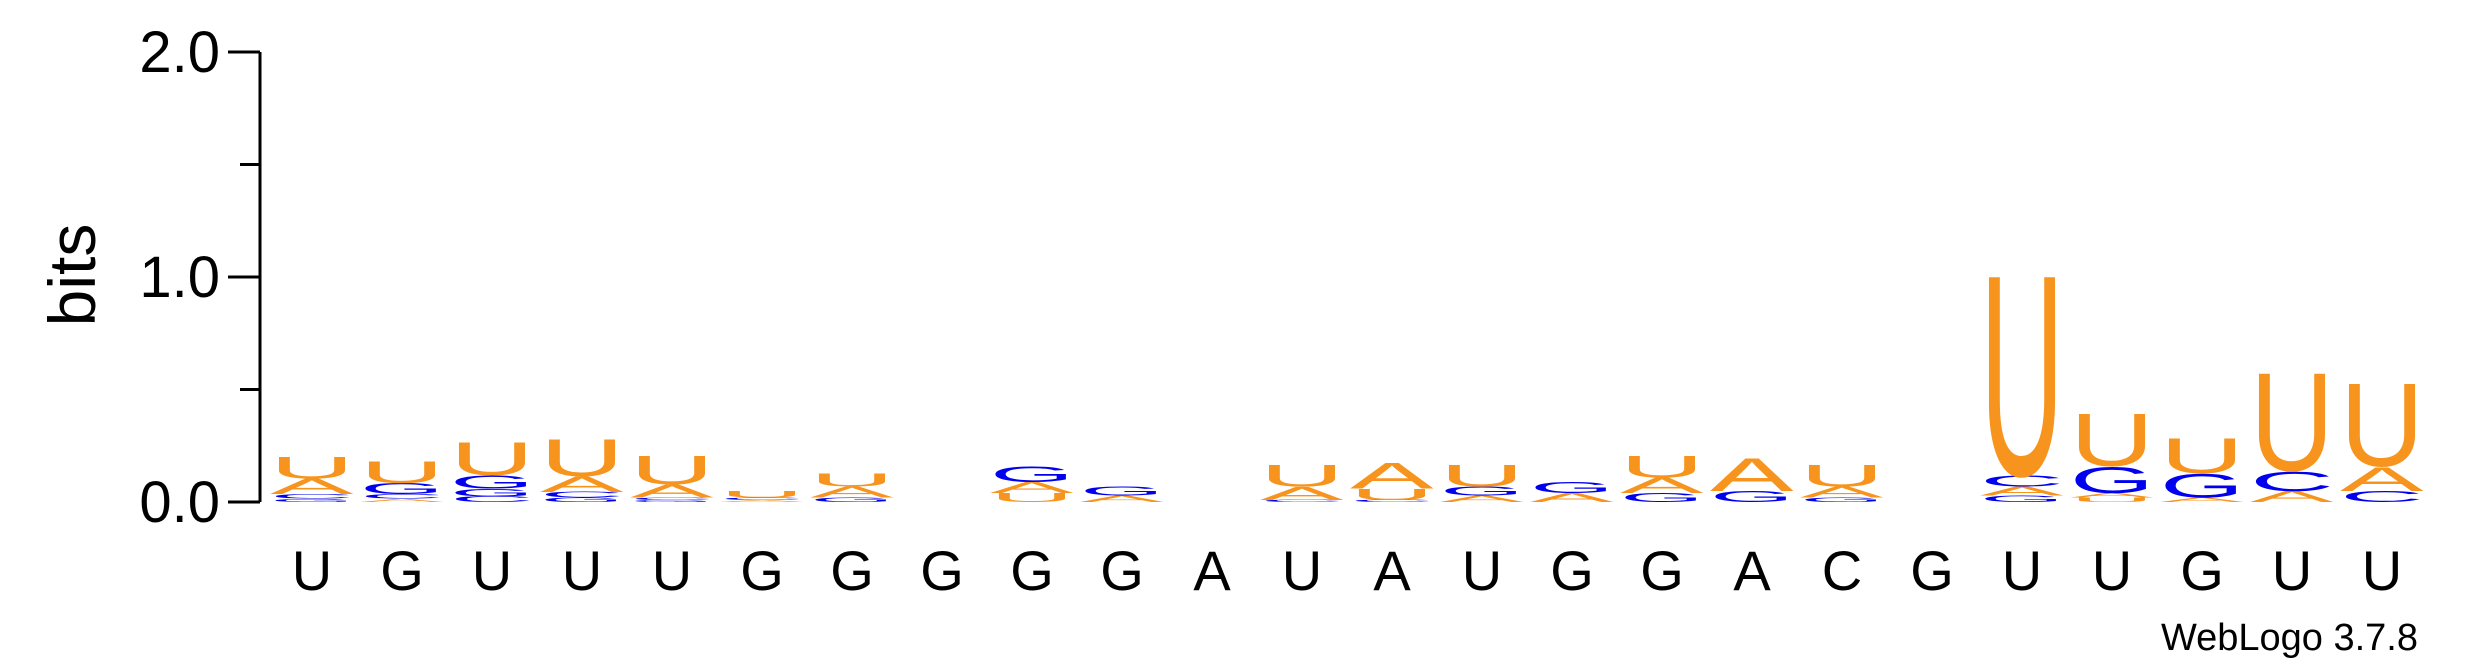 The image size is (2475, 667). I want to click on y-tick-label: 1.0, so click(179, 277).